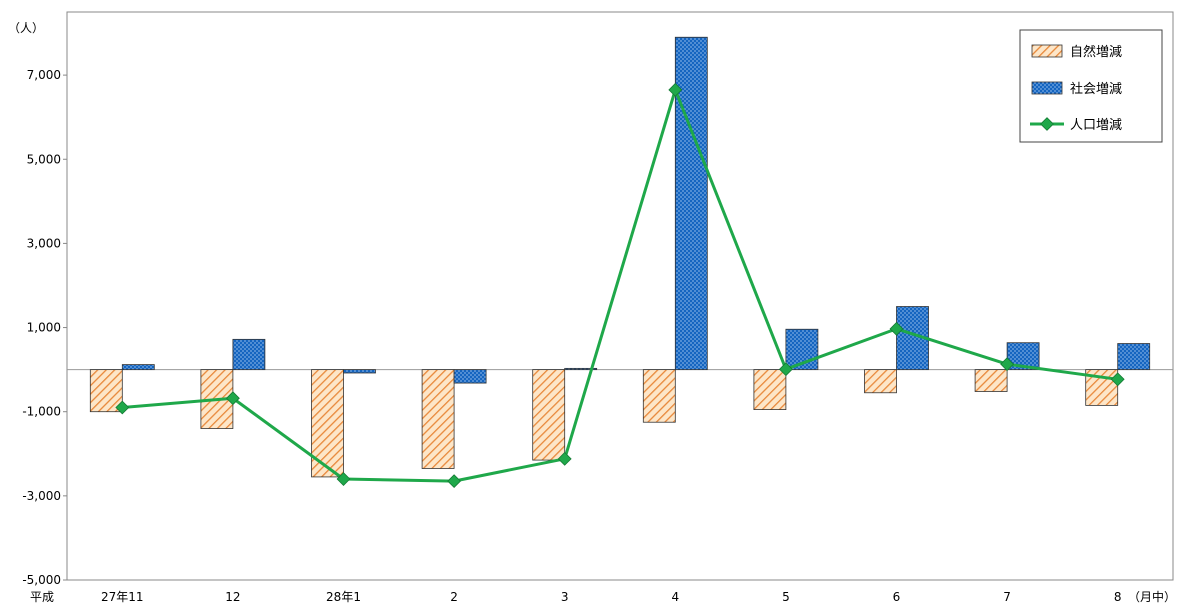  I want to click on x-suffix-label: （月中）, so click(1152, 596).